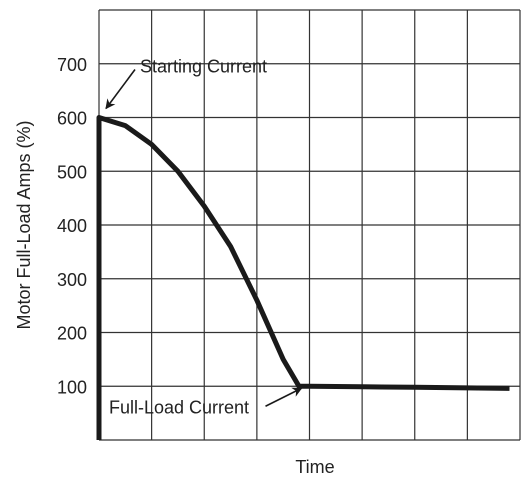 This screenshot has height=478, width=521. What do you see at coordinates (72, 172) in the screenshot?
I see `y-tick-label: 500` at bounding box center [72, 172].